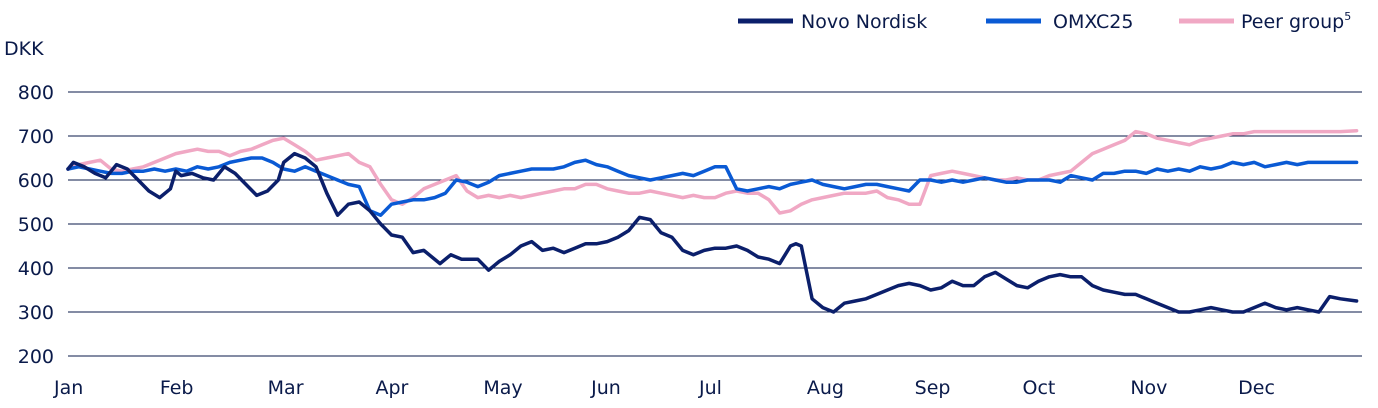  Describe the element at coordinates (1292, 22) in the screenshot. I see `legend-peer-group-text: Peer group` at that location.